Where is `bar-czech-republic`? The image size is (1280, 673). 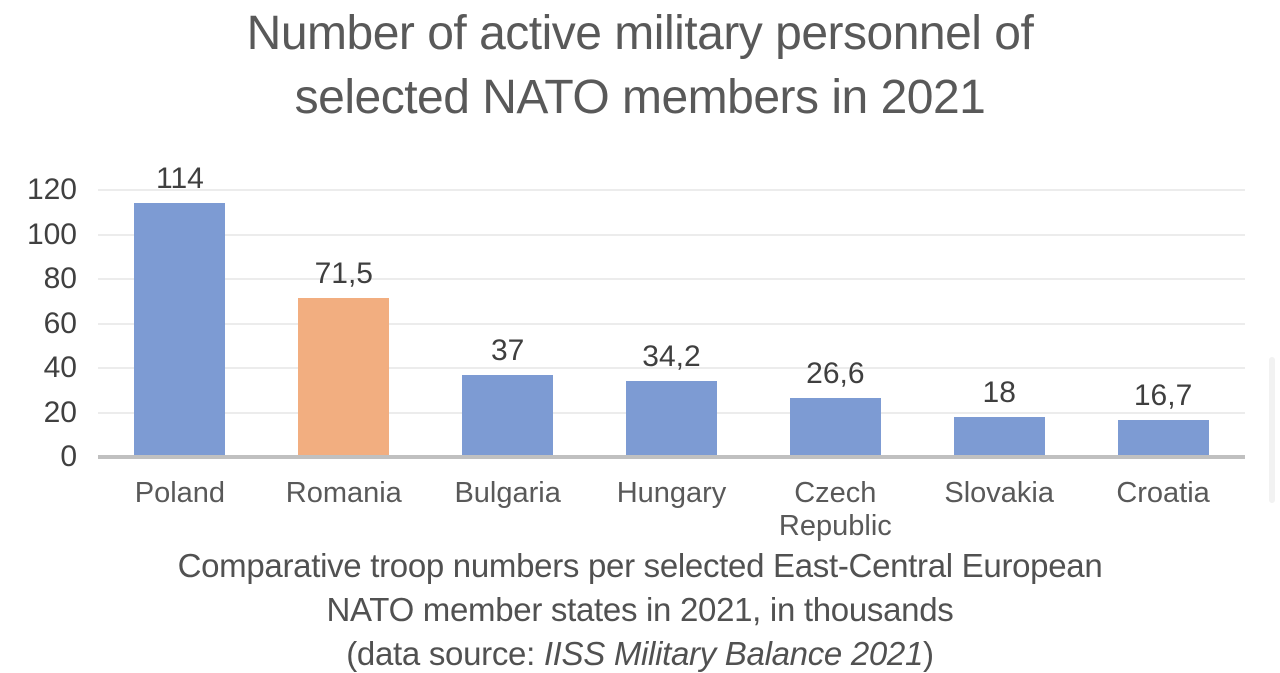
bar-czech-republic is located at coordinates (835, 427).